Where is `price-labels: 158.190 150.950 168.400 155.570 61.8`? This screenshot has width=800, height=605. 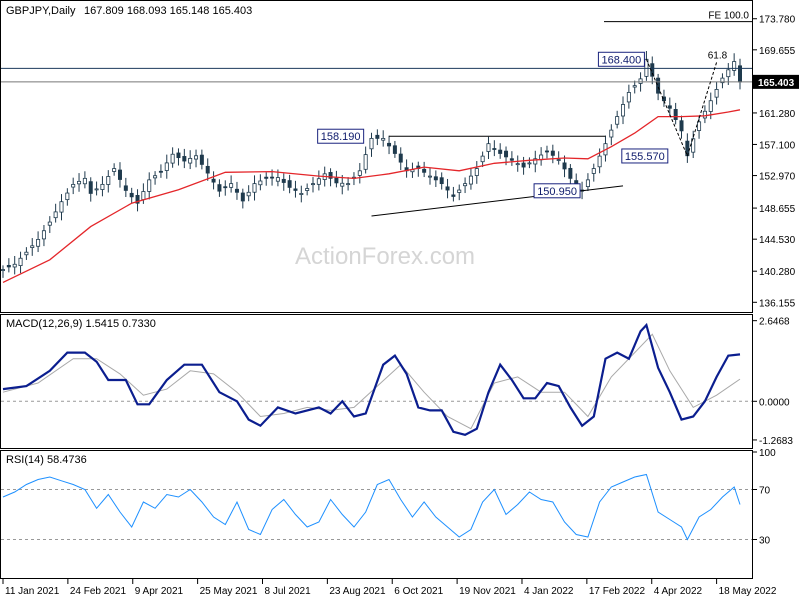 price-labels: 158.190 150.950 168.400 155.570 61.8 is located at coordinates (522, 124).